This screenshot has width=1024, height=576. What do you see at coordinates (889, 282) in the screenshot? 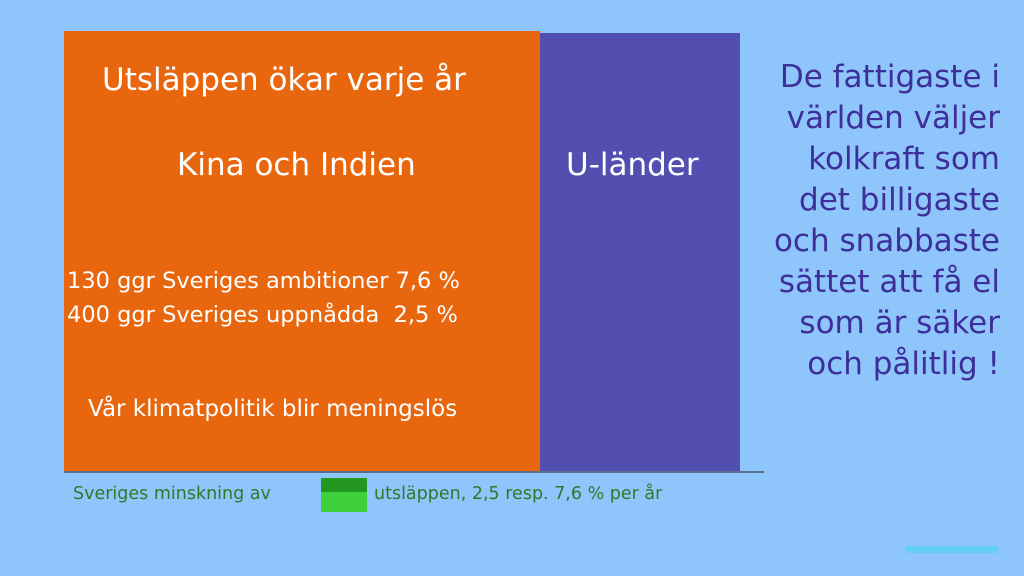
I see `side-text-line: sättet att få el` at bounding box center [889, 282].